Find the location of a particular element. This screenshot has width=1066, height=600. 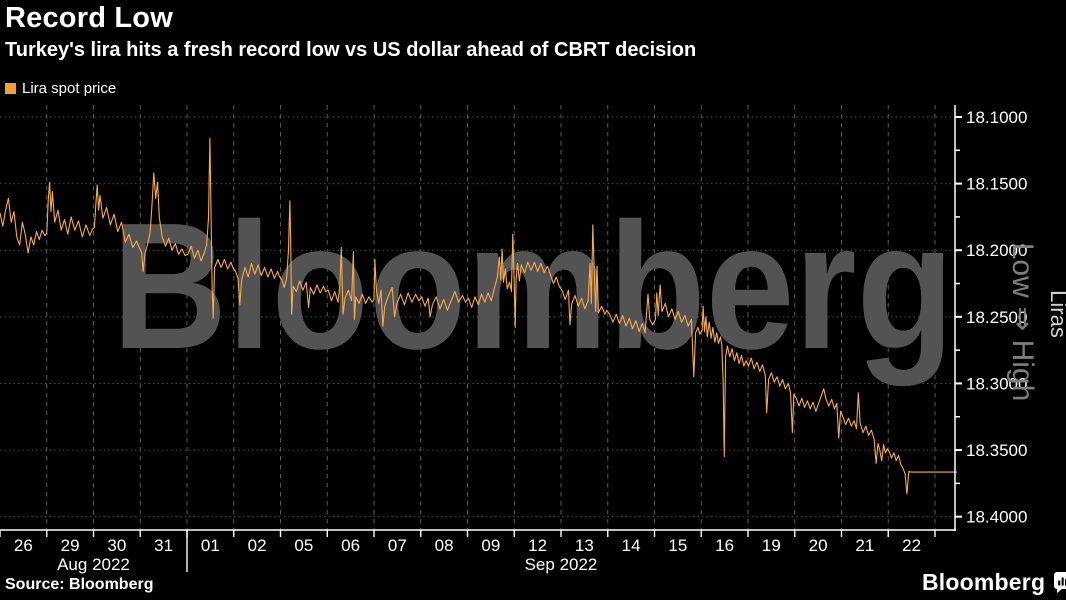

bloomberg-logo: Bloomberg is located at coordinates (994, 582).